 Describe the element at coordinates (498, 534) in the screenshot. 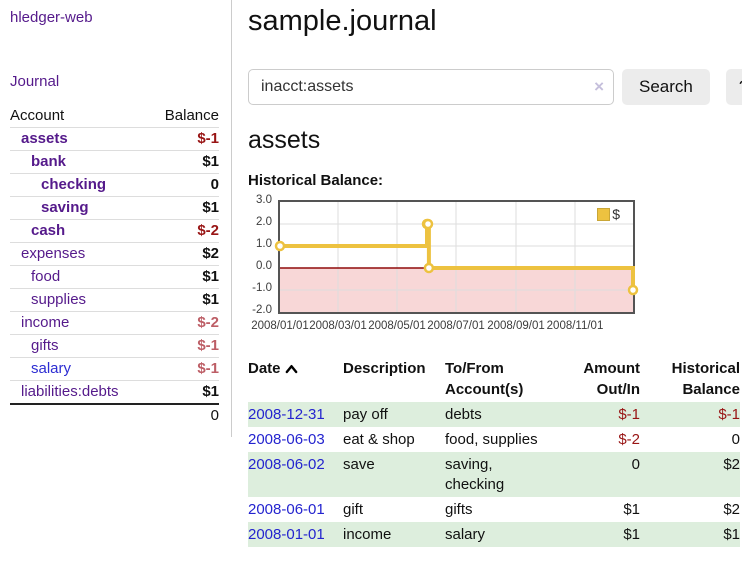

I see `transaction-accounts: salary` at that location.